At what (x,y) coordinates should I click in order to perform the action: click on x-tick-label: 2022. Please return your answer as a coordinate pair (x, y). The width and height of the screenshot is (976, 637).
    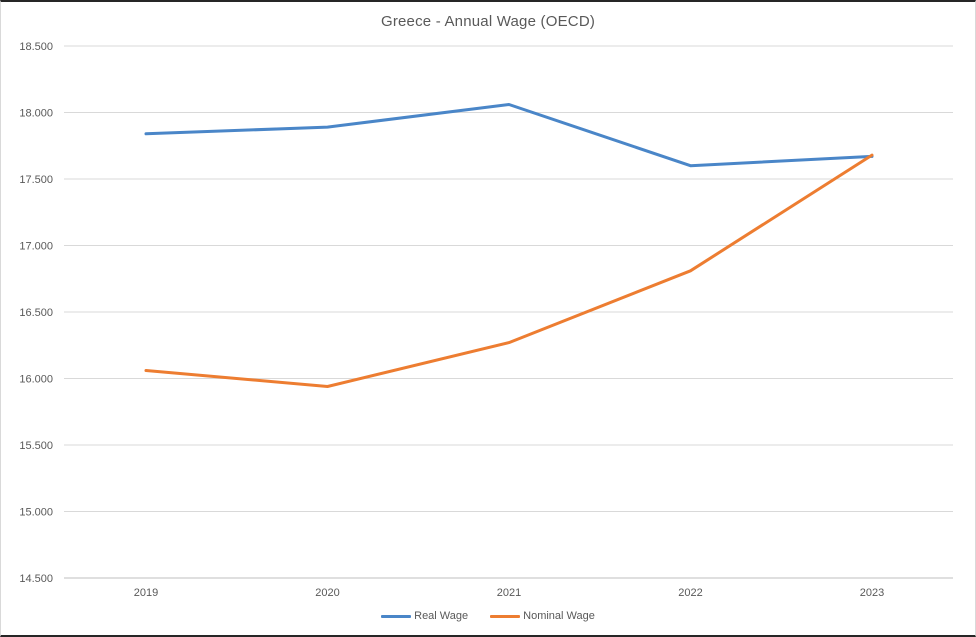
    Looking at the image, I should click on (690, 593).